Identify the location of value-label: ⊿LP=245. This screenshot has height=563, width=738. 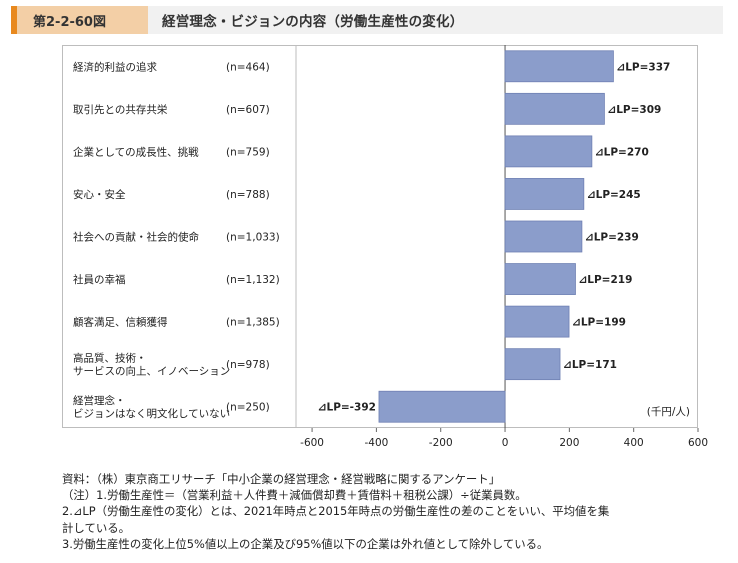
(614, 195).